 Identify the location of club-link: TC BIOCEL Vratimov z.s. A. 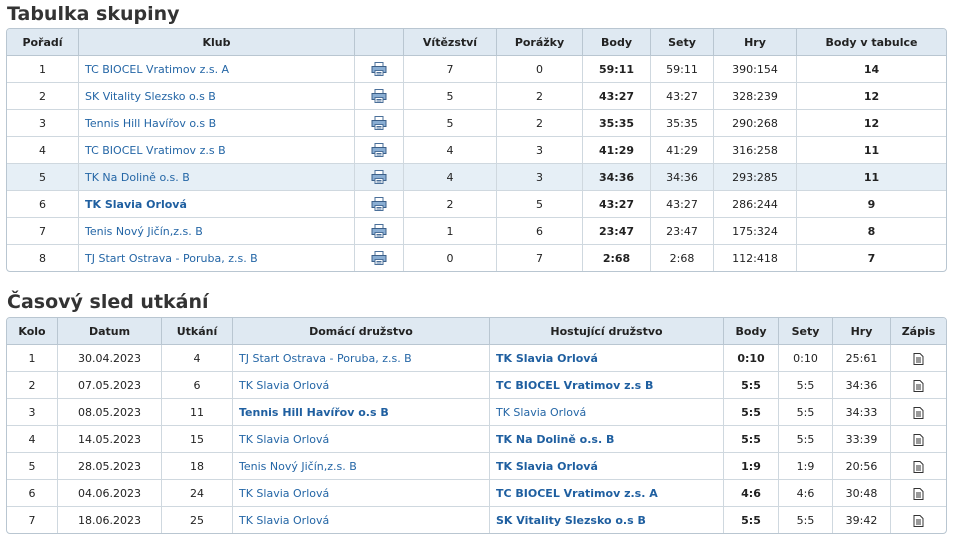
(157, 69).